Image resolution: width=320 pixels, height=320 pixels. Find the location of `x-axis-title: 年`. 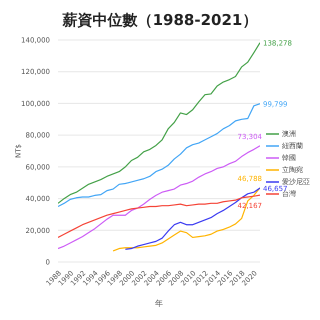

x-axis-title: 年 is located at coordinates (159, 303).